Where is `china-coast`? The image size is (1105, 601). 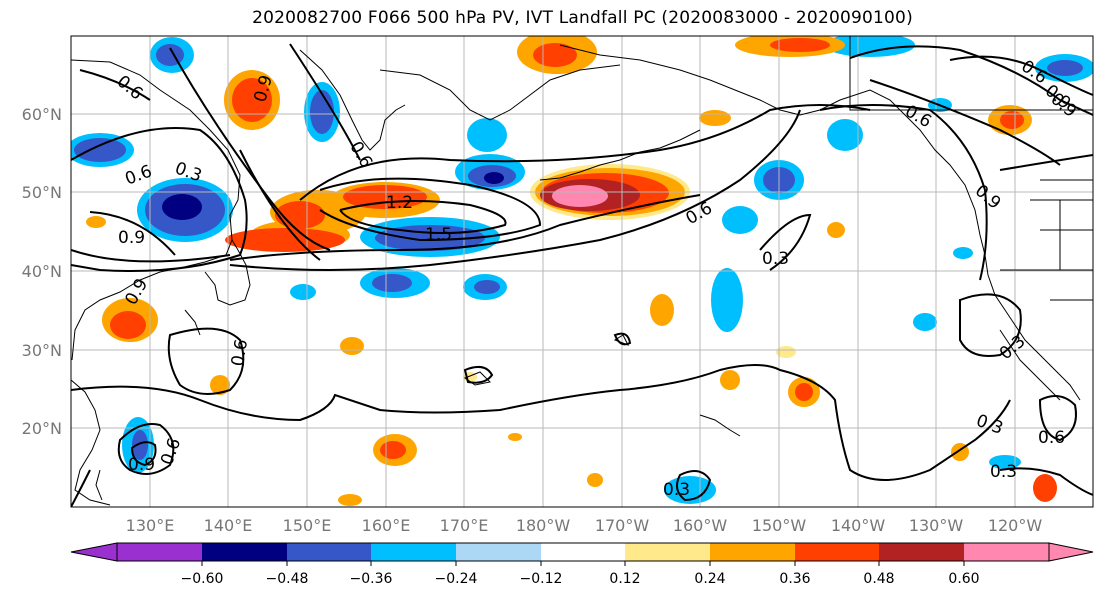 china-coast is located at coordinates (91, 442).